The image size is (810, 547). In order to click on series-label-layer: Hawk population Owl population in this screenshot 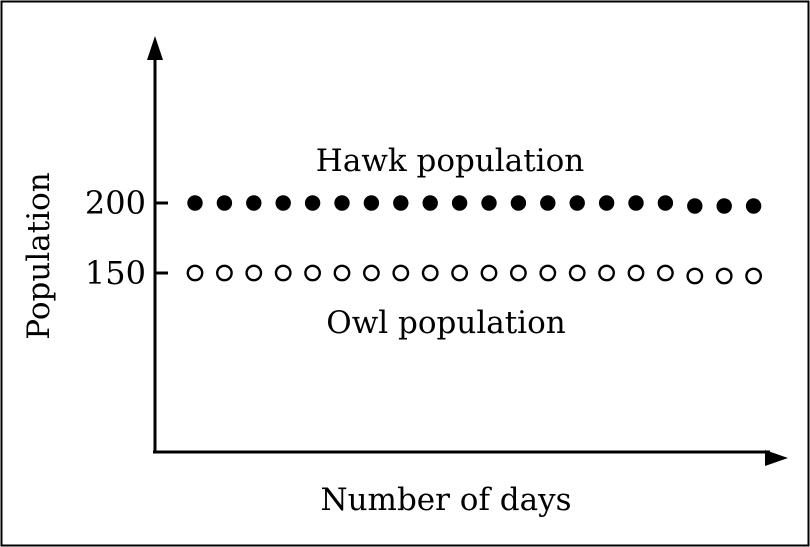, I will do `click(450, 242)`.